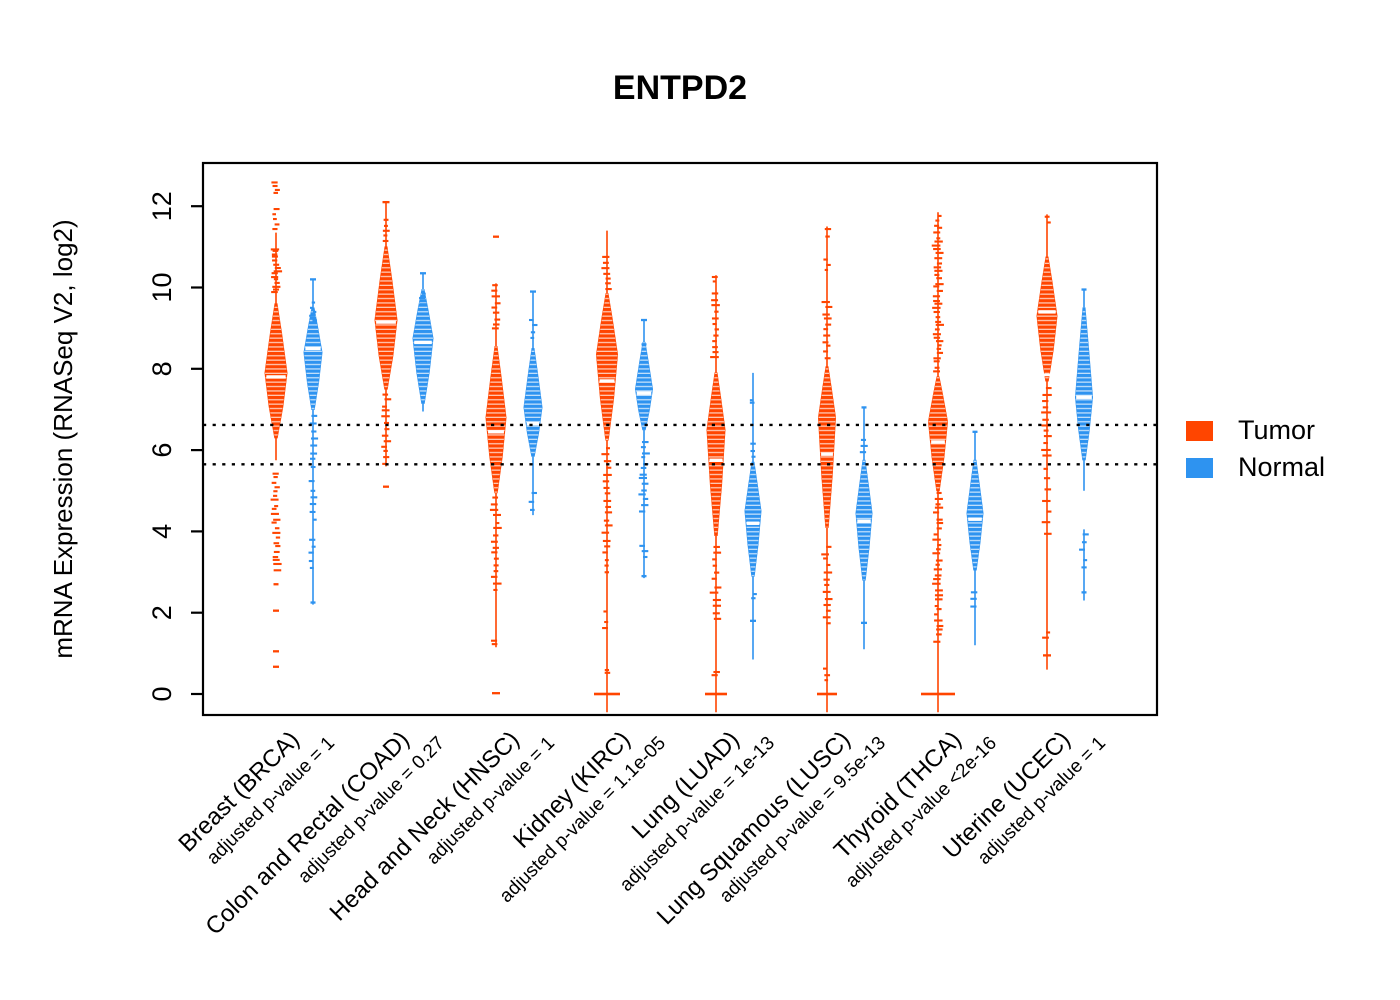 The width and height of the screenshot is (1400, 1000). I want to click on y-axis-title: mRNA Expression (RNASeq V2, log2), so click(63, 438).